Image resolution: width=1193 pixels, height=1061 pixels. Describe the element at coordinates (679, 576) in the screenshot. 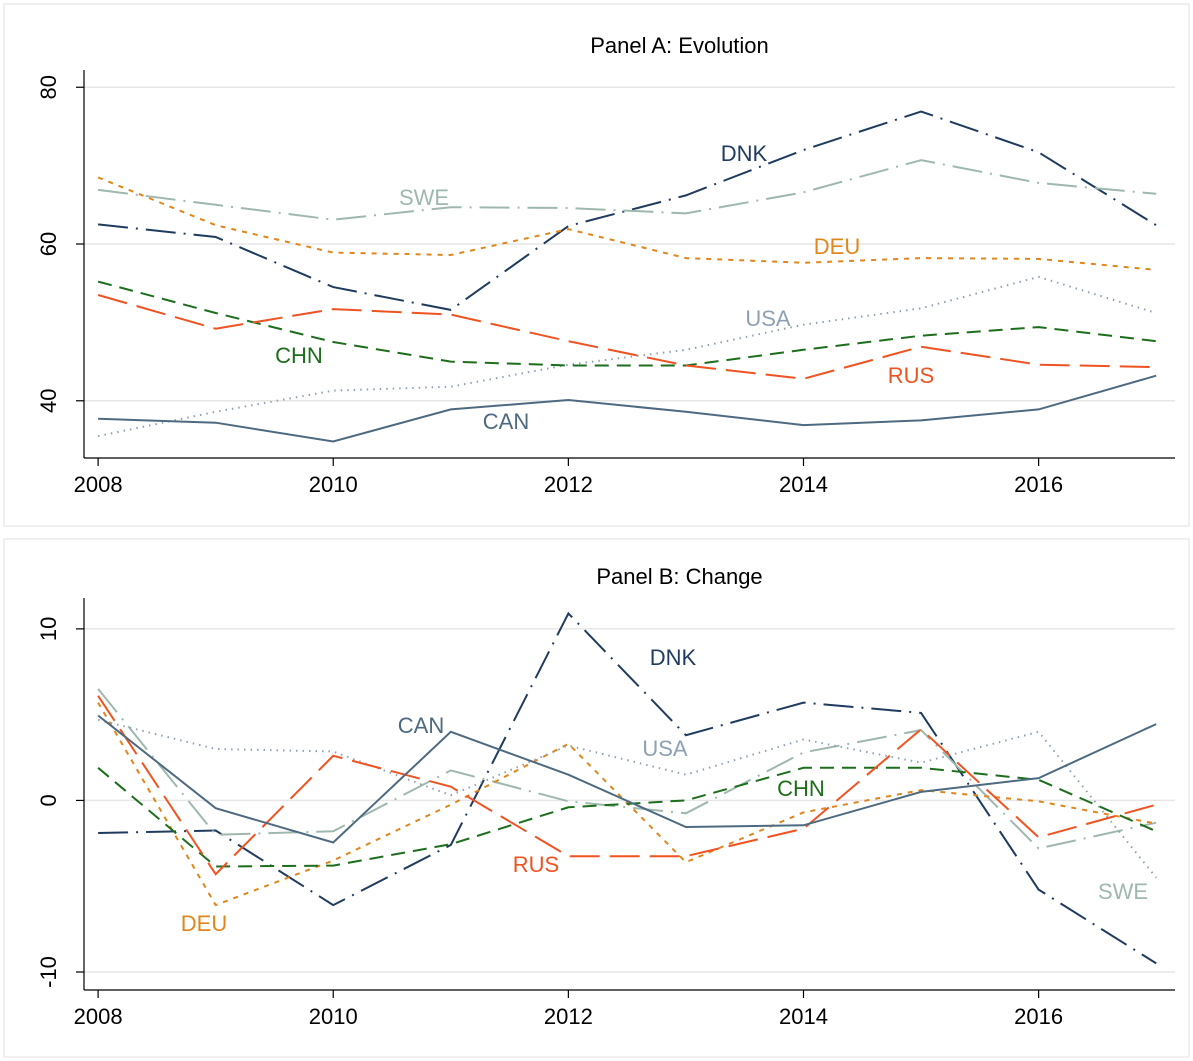

I see `panel-title: Panel B: Change` at that location.